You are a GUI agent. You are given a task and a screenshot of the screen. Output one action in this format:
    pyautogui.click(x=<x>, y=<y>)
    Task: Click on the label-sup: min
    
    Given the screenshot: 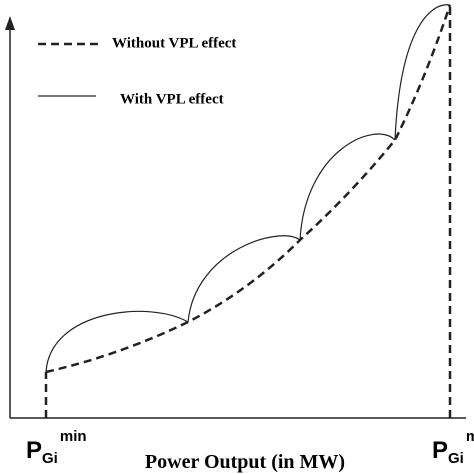 What is the action you would take?
    pyautogui.click(x=73, y=436)
    